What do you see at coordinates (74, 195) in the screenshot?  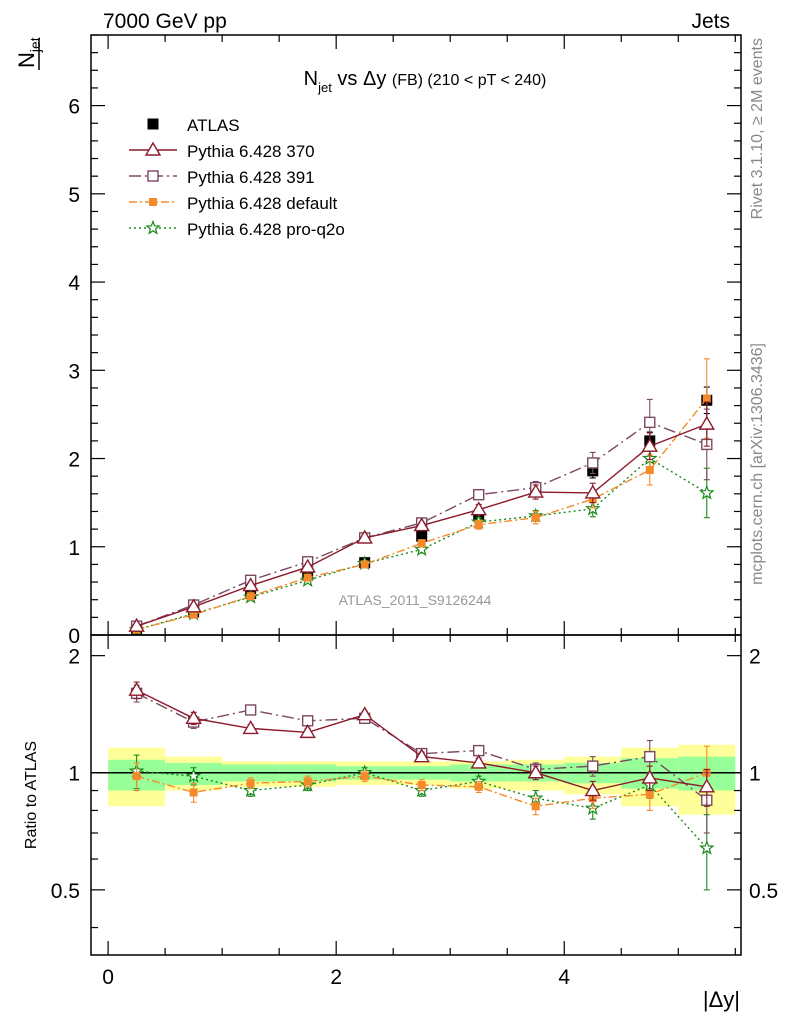 I see `main-y-tick-label: 5` at bounding box center [74, 195].